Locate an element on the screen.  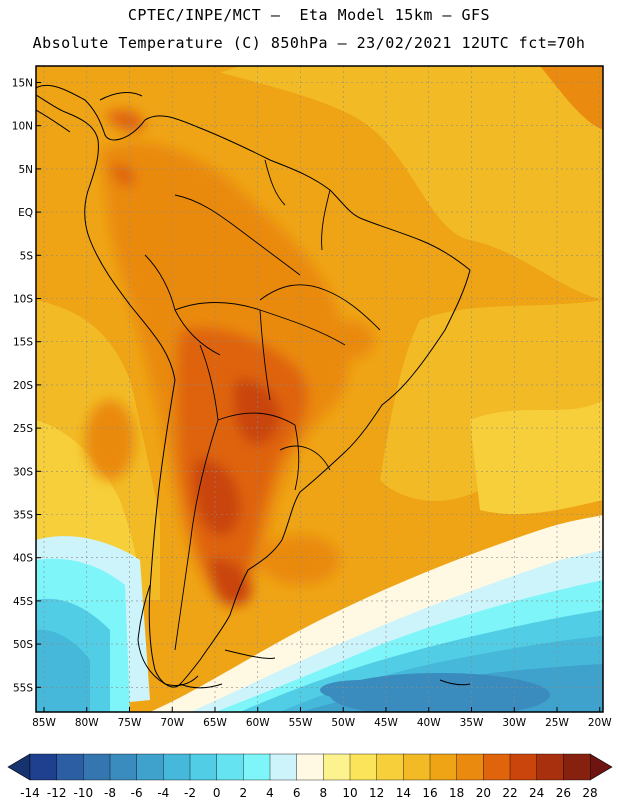
lat-label: 30S is located at coordinates (23, 472).